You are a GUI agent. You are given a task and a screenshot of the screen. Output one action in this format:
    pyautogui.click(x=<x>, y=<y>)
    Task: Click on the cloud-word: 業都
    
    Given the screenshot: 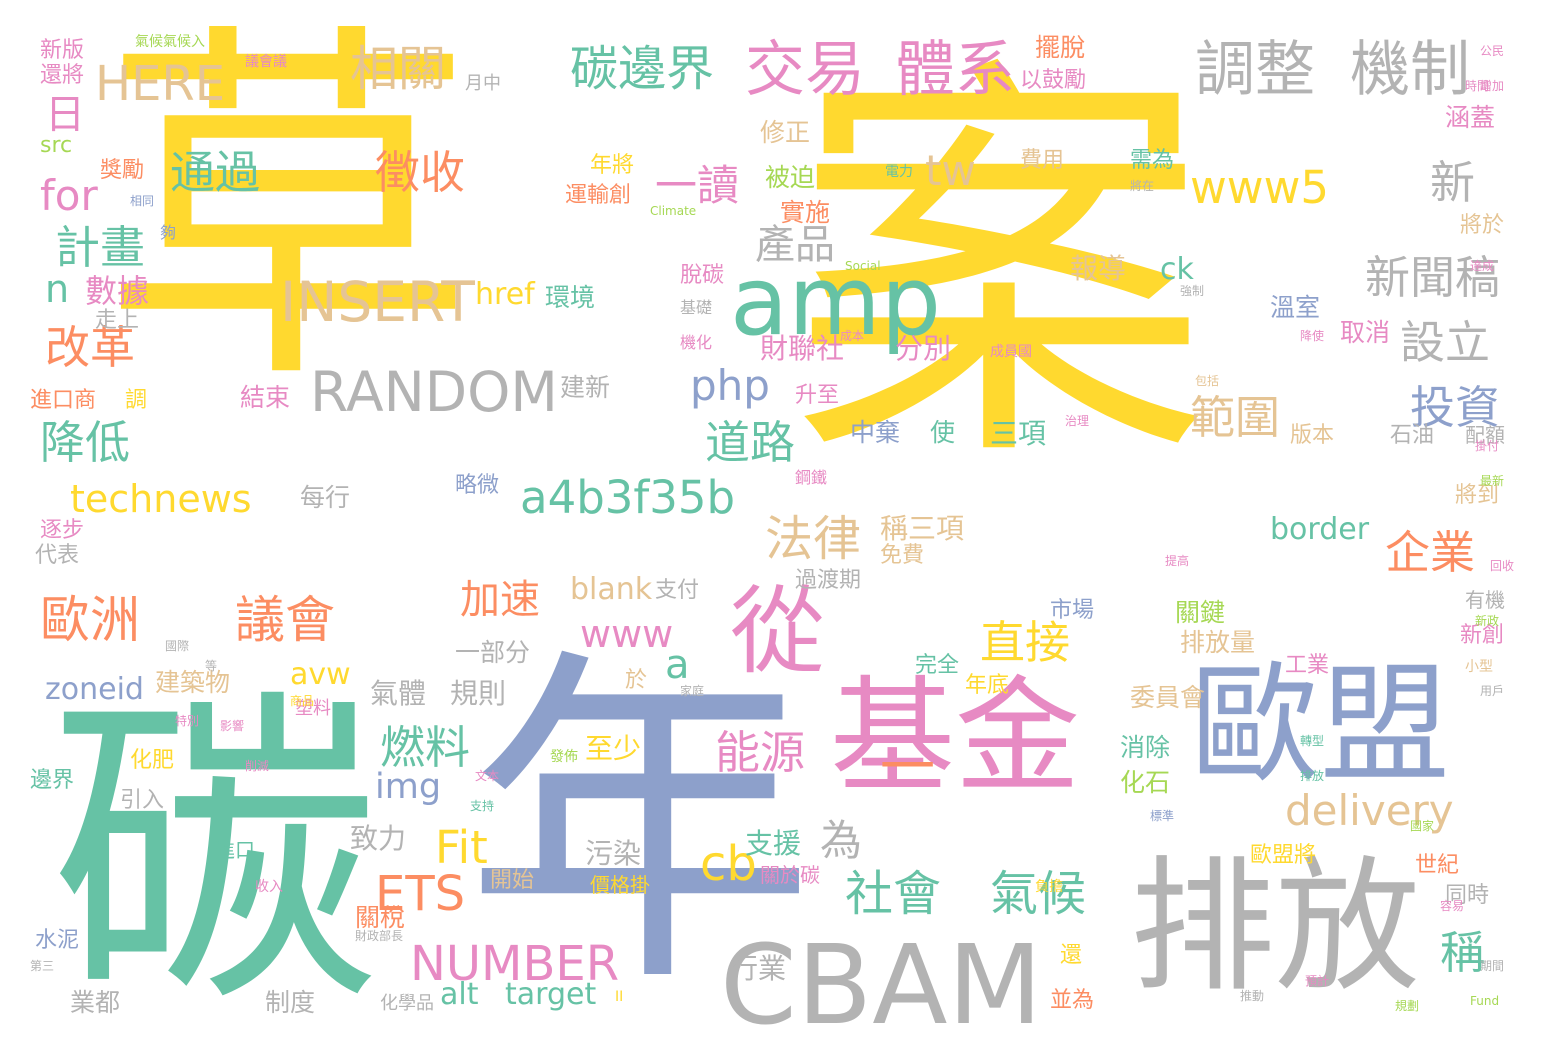 What is the action you would take?
    pyautogui.click(x=95, y=1002)
    